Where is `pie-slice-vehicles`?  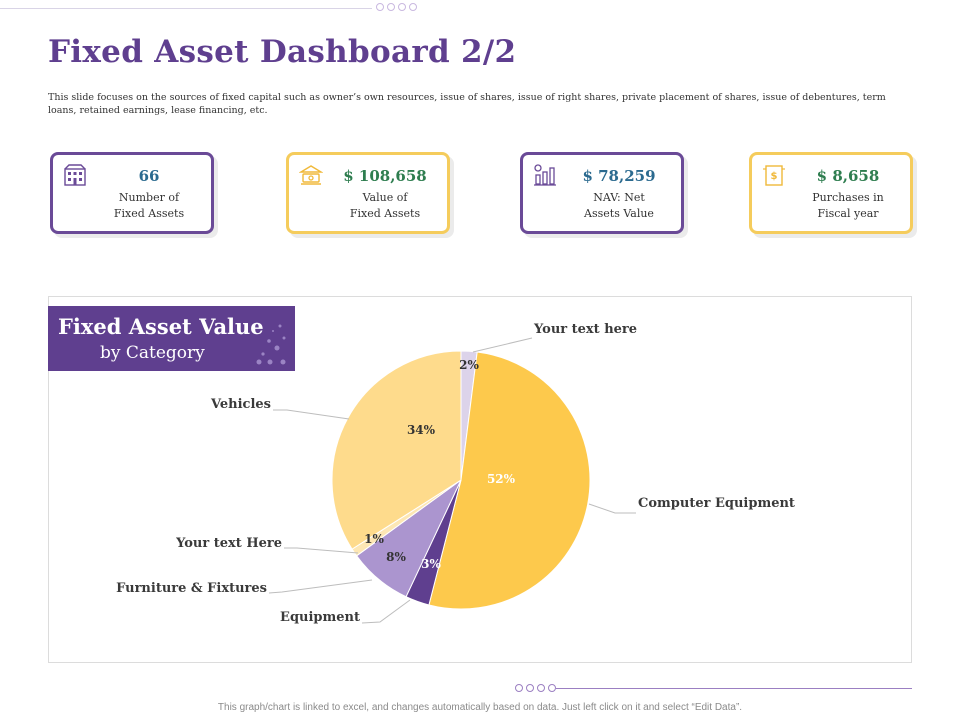
pie-slice-vehicles is located at coordinates (396, 450).